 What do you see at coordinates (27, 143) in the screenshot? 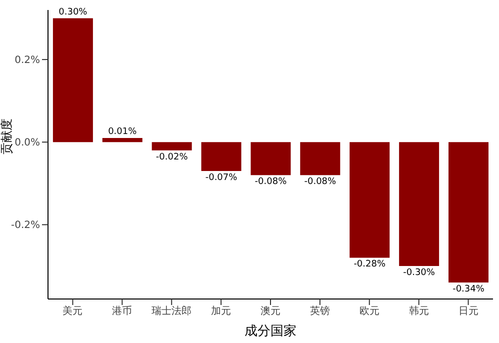
I see `y-tick-label: 0.0%` at bounding box center [27, 143].